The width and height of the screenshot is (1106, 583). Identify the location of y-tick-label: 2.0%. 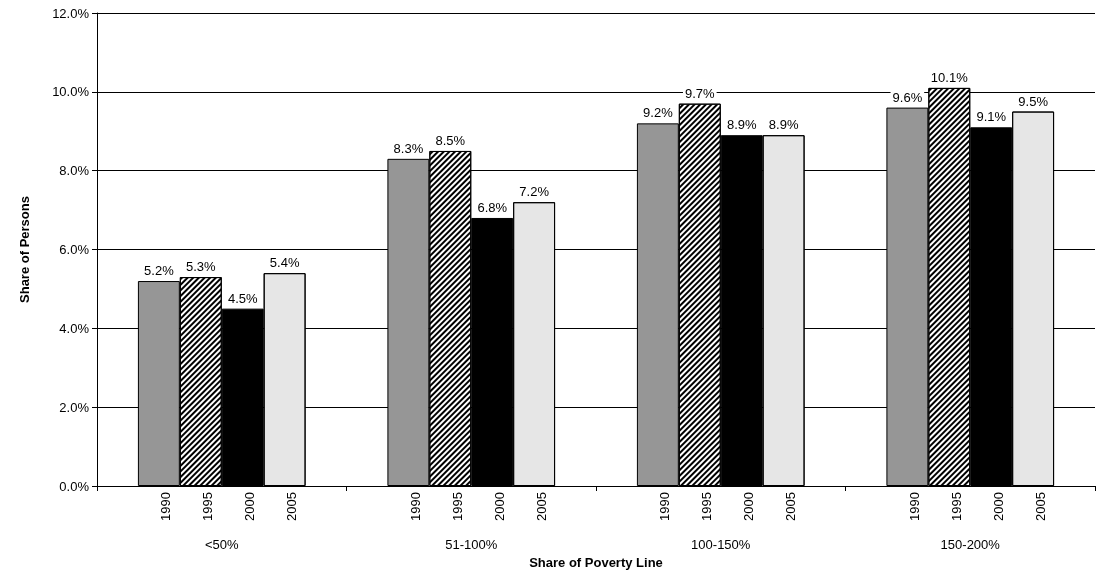
(74, 407).